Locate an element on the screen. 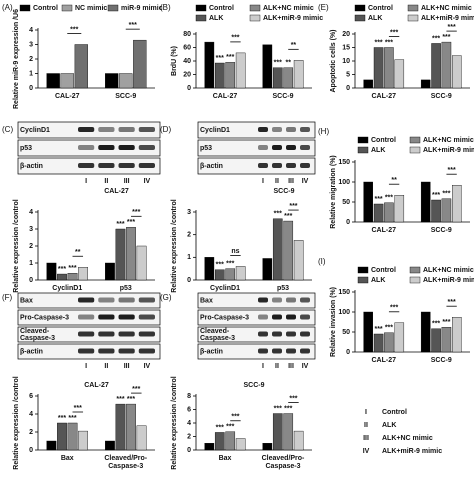  chart-title: SCC-9 is located at coordinates (253, 385).